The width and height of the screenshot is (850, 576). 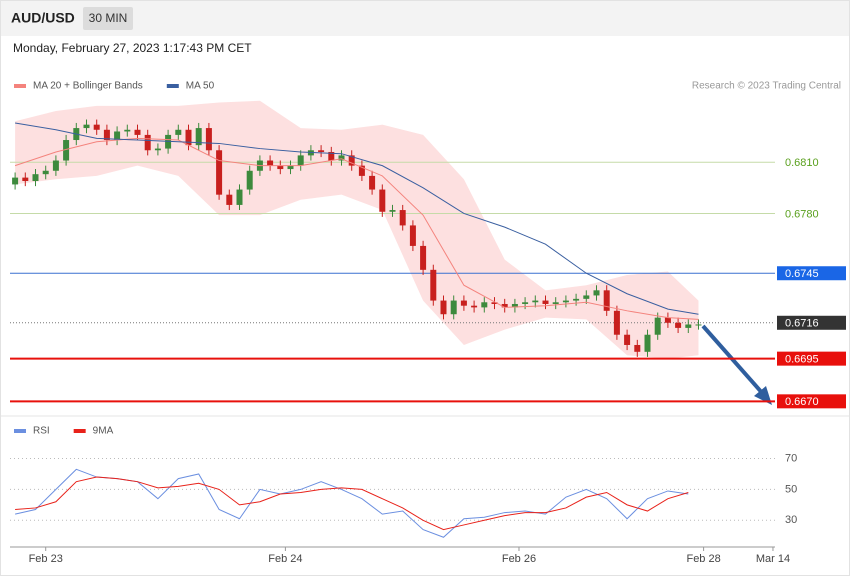 I want to click on y-tick-label: 30, so click(x=791, y=520).